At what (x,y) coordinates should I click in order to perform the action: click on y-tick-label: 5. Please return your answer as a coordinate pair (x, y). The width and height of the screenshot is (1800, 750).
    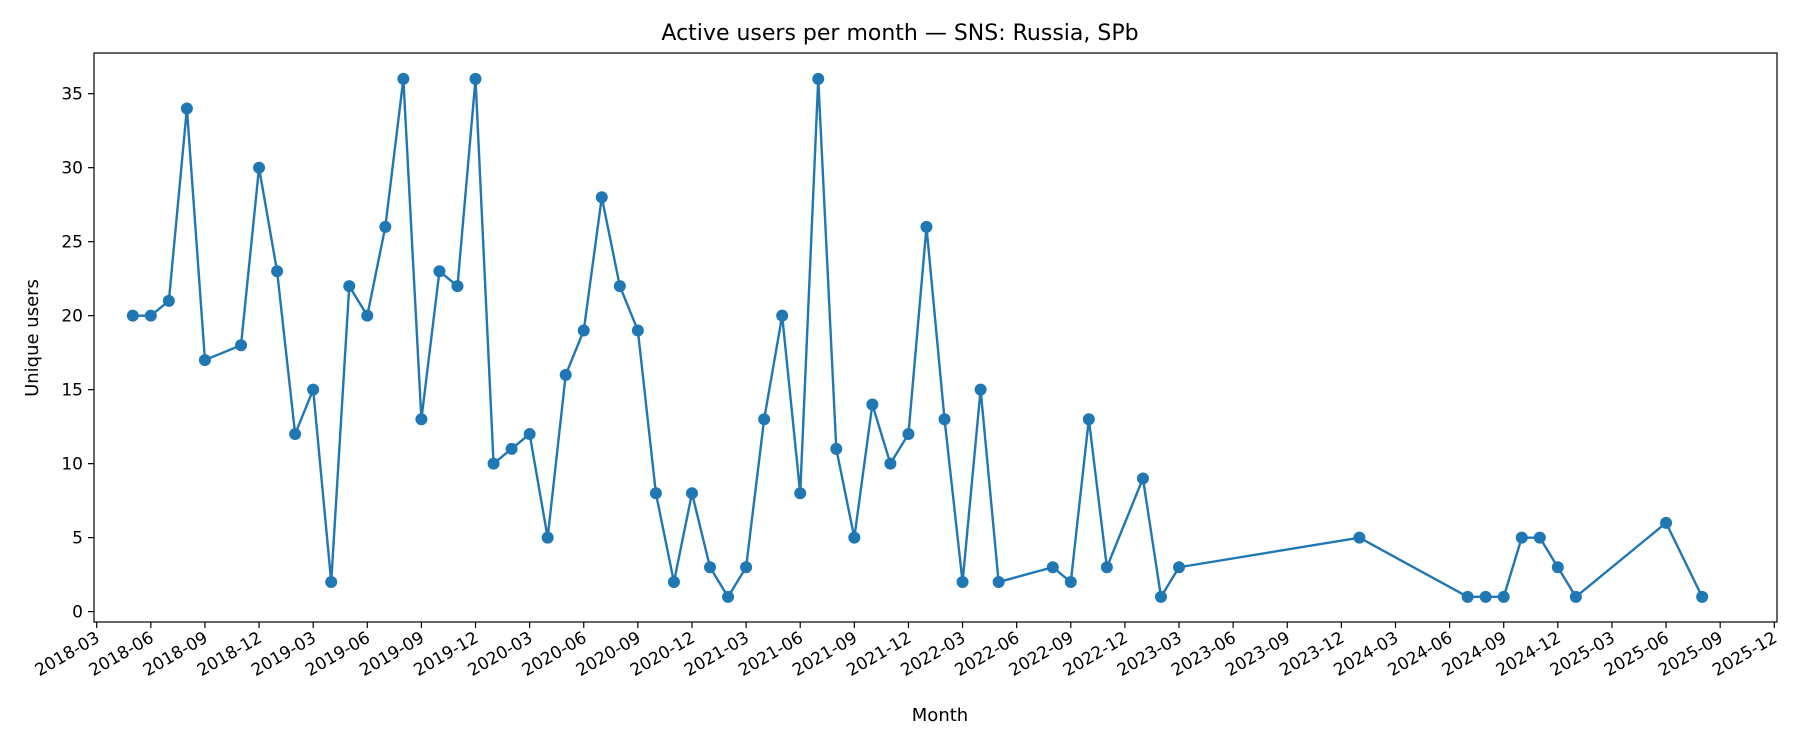
    Looking at the image, I should click on (77, 539).